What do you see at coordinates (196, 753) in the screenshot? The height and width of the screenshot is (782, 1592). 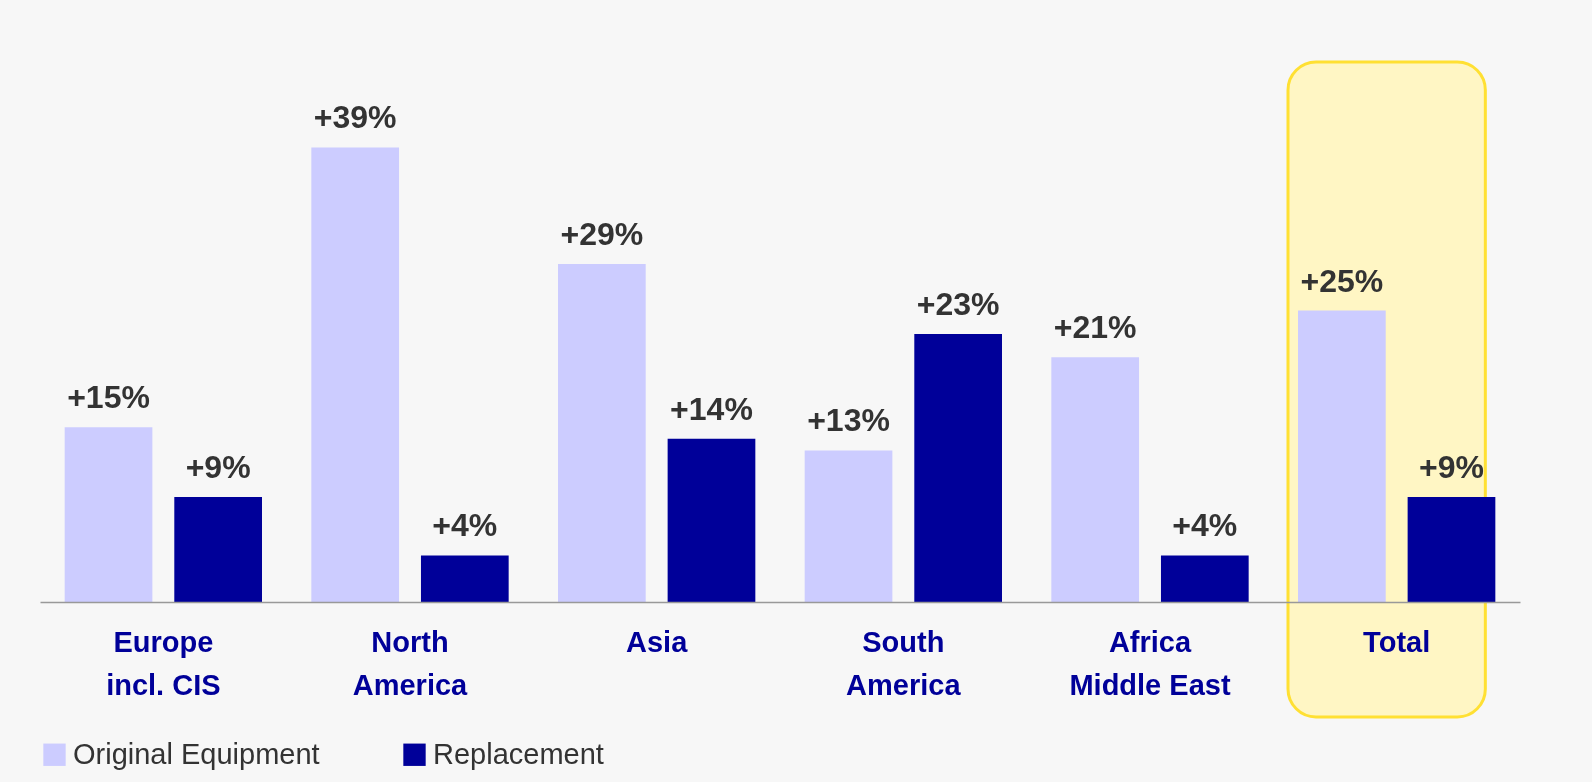 I see `legend-label: Original Equipment` at bounding box center [196, 753].